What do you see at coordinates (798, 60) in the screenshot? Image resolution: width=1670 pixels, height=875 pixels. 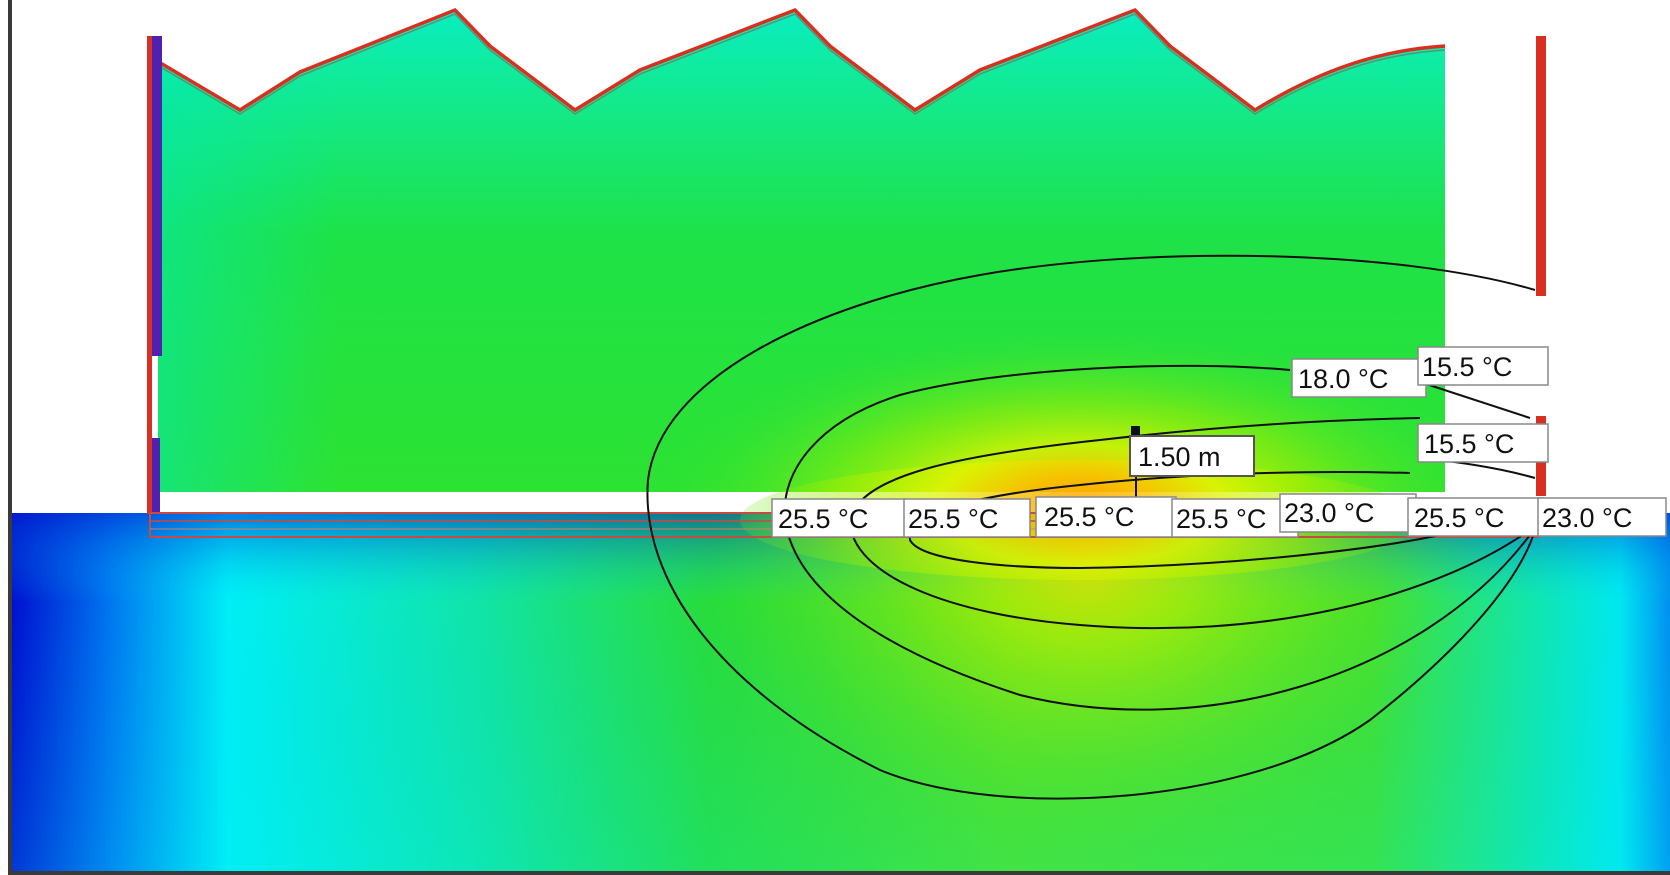 I see `roof-outline` at bounding box center [798, 60].